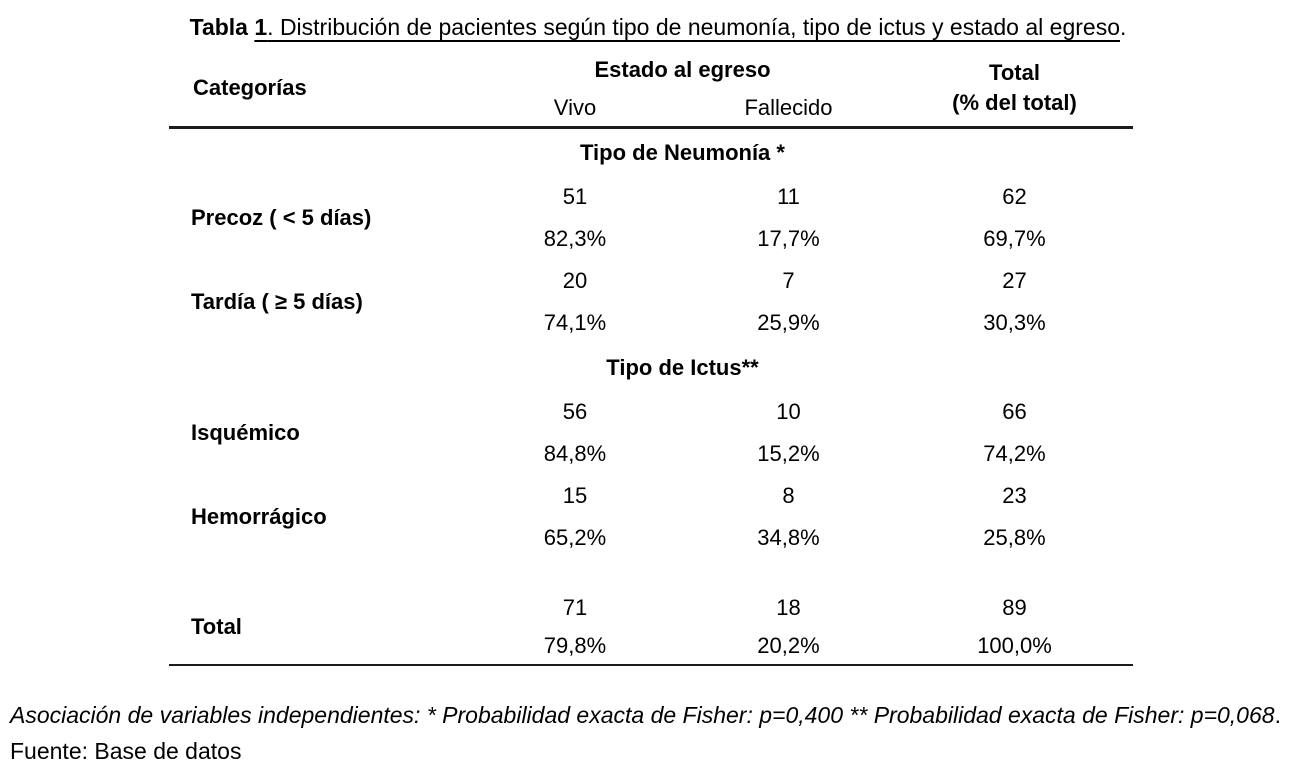 The width and height of the screenshot is (1316, 770). Describe the element at coordinates (788, 196) in the screenshot. I see `count-value: 11` at that location.